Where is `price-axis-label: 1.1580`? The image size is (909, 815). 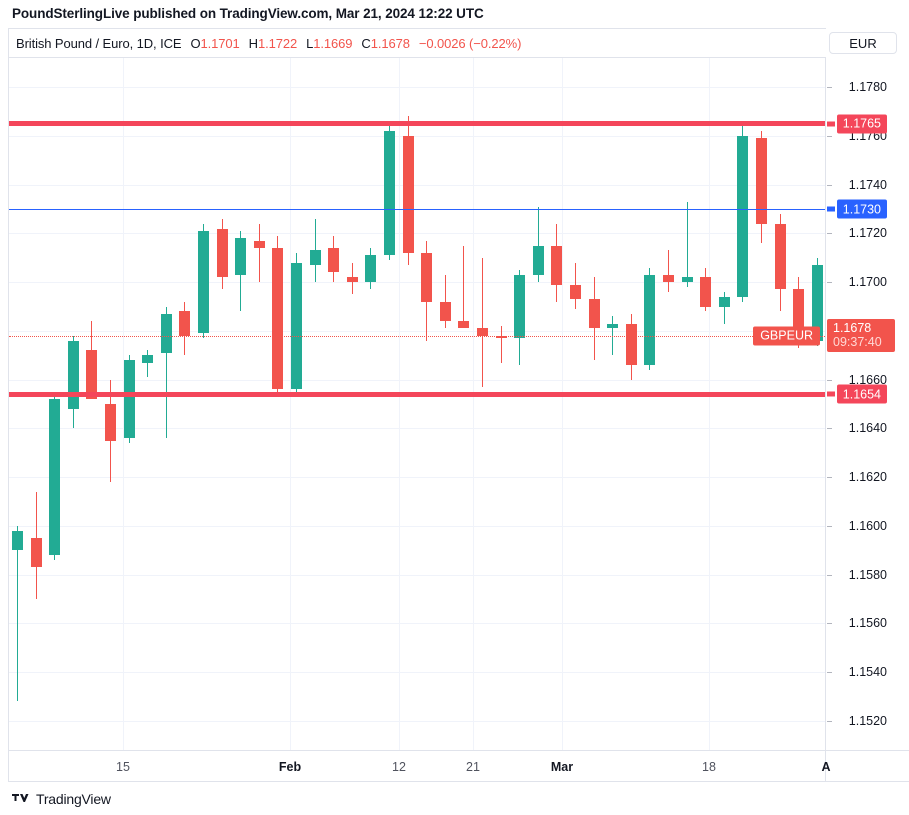
price-axis-label: 1.1580 is located at coordinates (867, 574).